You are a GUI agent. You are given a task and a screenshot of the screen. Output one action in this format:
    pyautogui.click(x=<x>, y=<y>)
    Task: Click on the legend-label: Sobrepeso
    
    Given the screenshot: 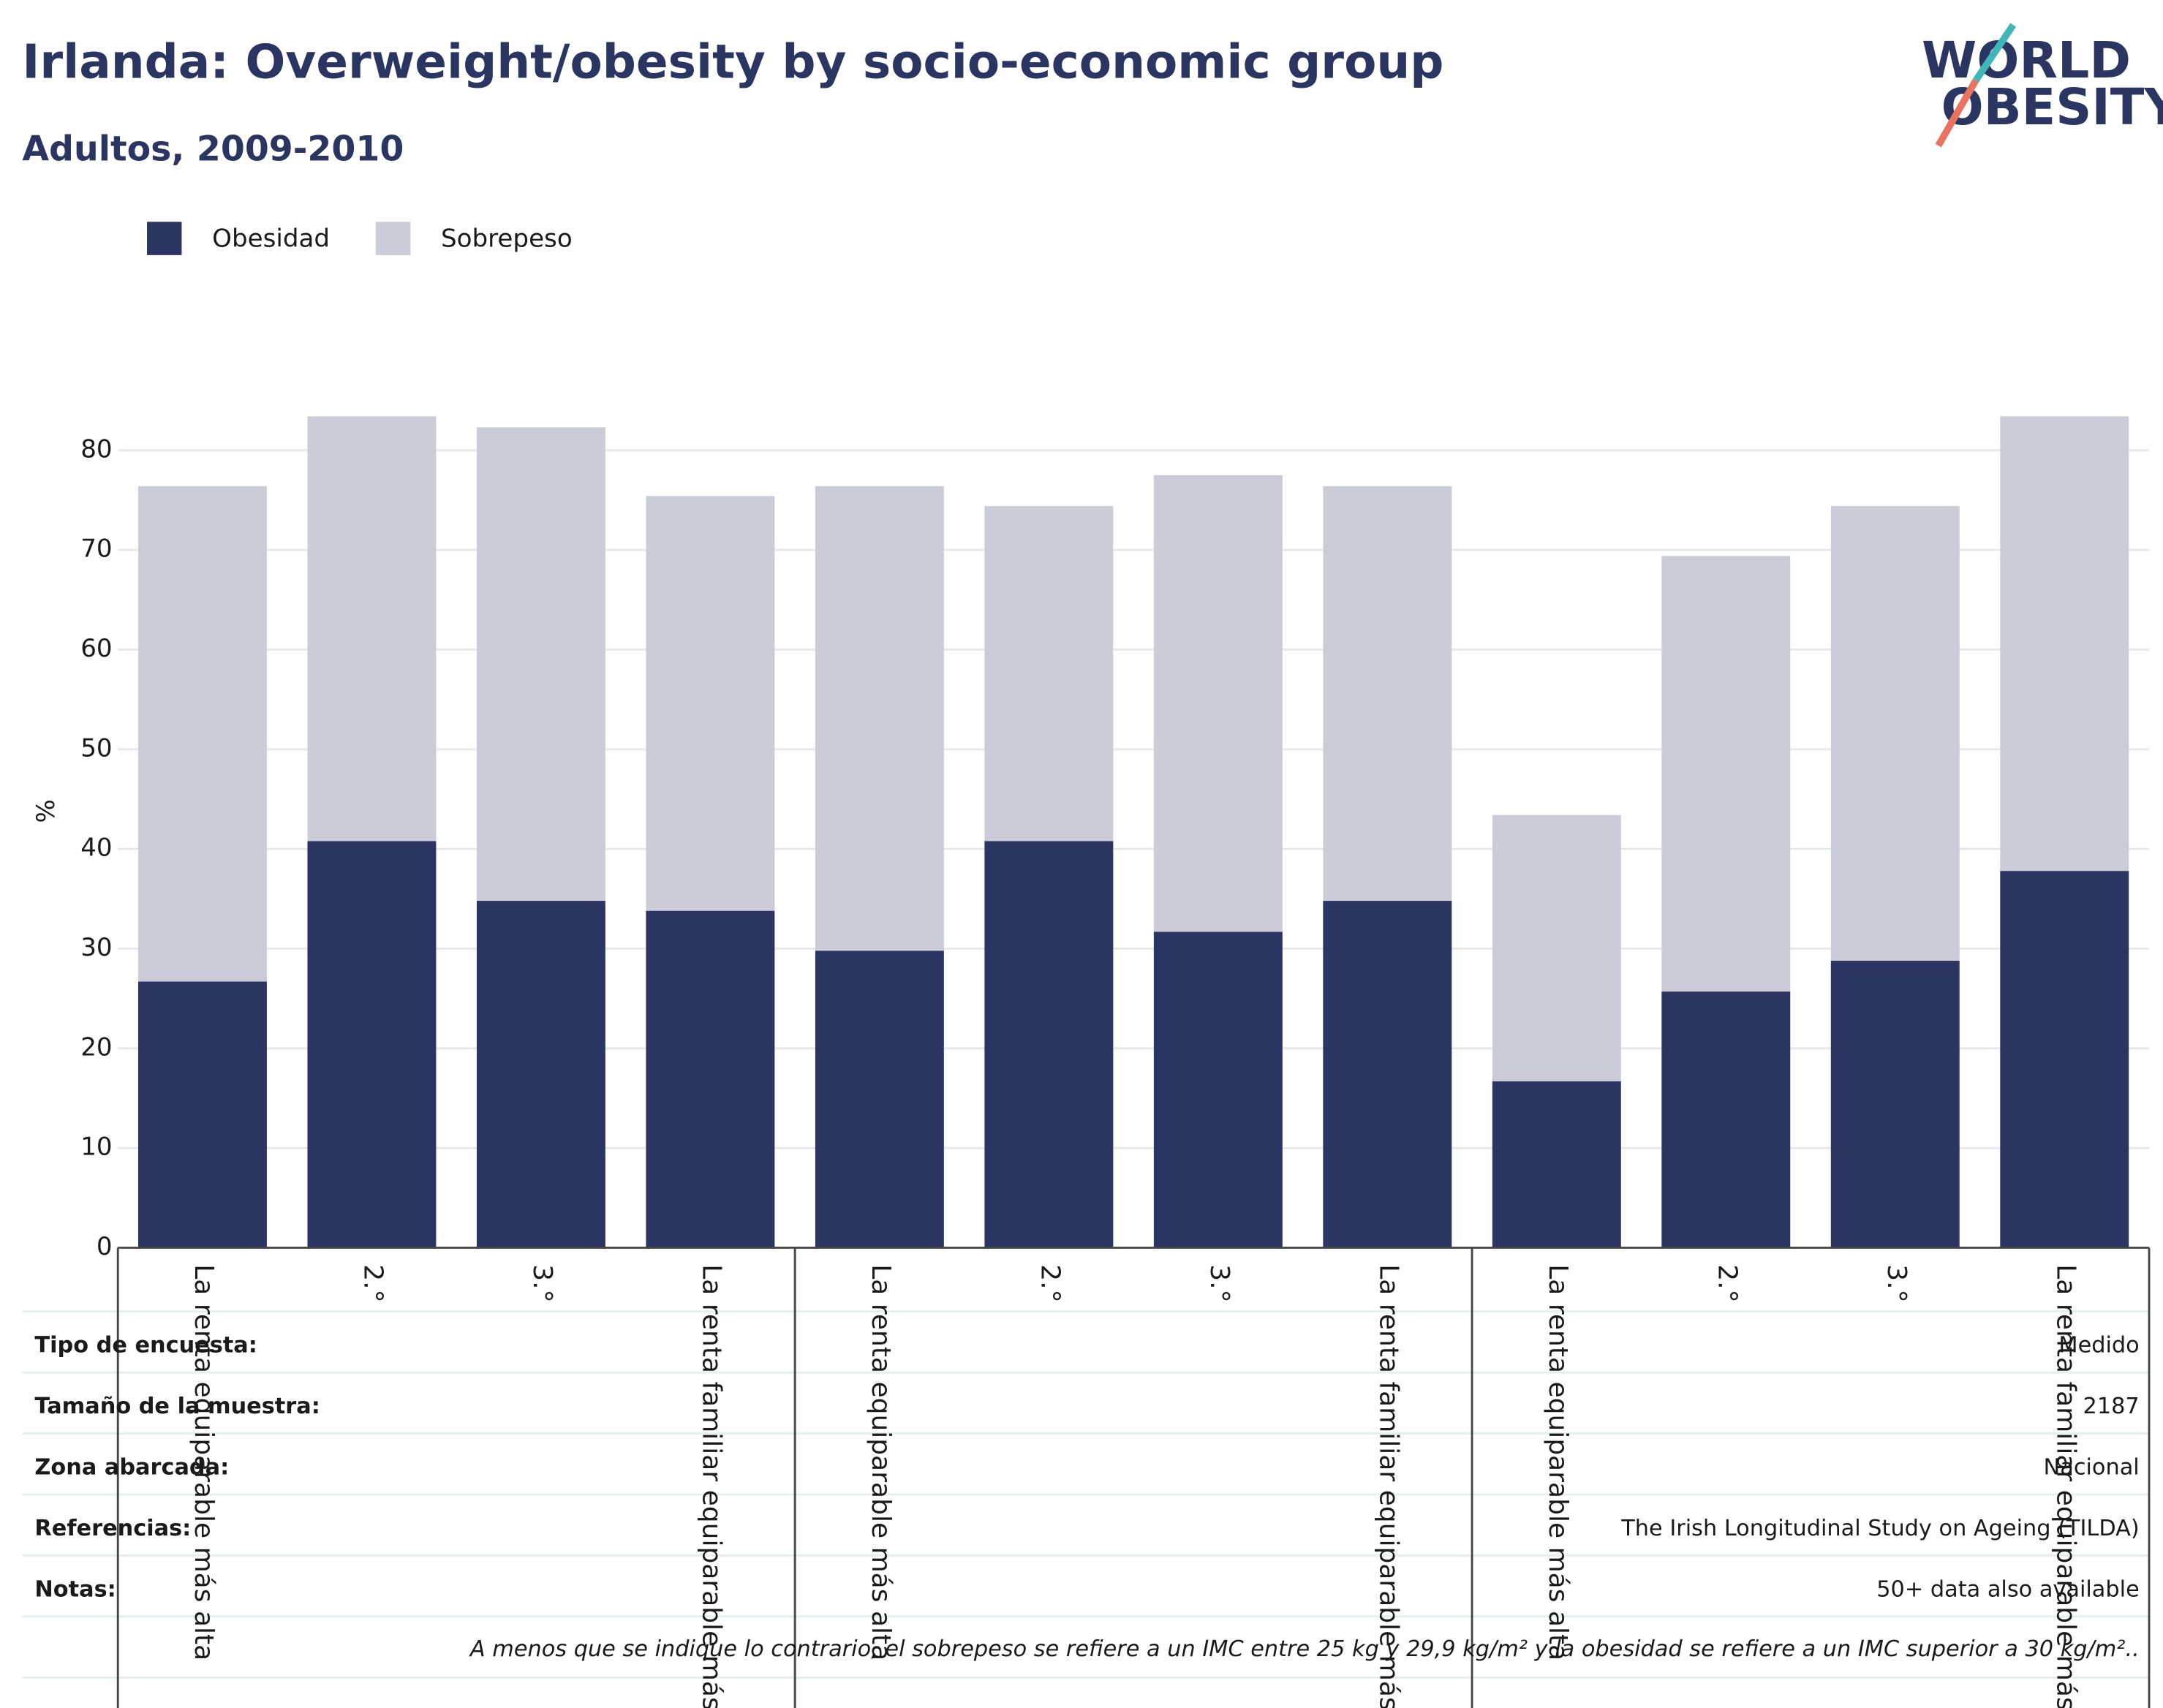 What is the action you would take?
    pyautogui.click(x=507, y=239)
    